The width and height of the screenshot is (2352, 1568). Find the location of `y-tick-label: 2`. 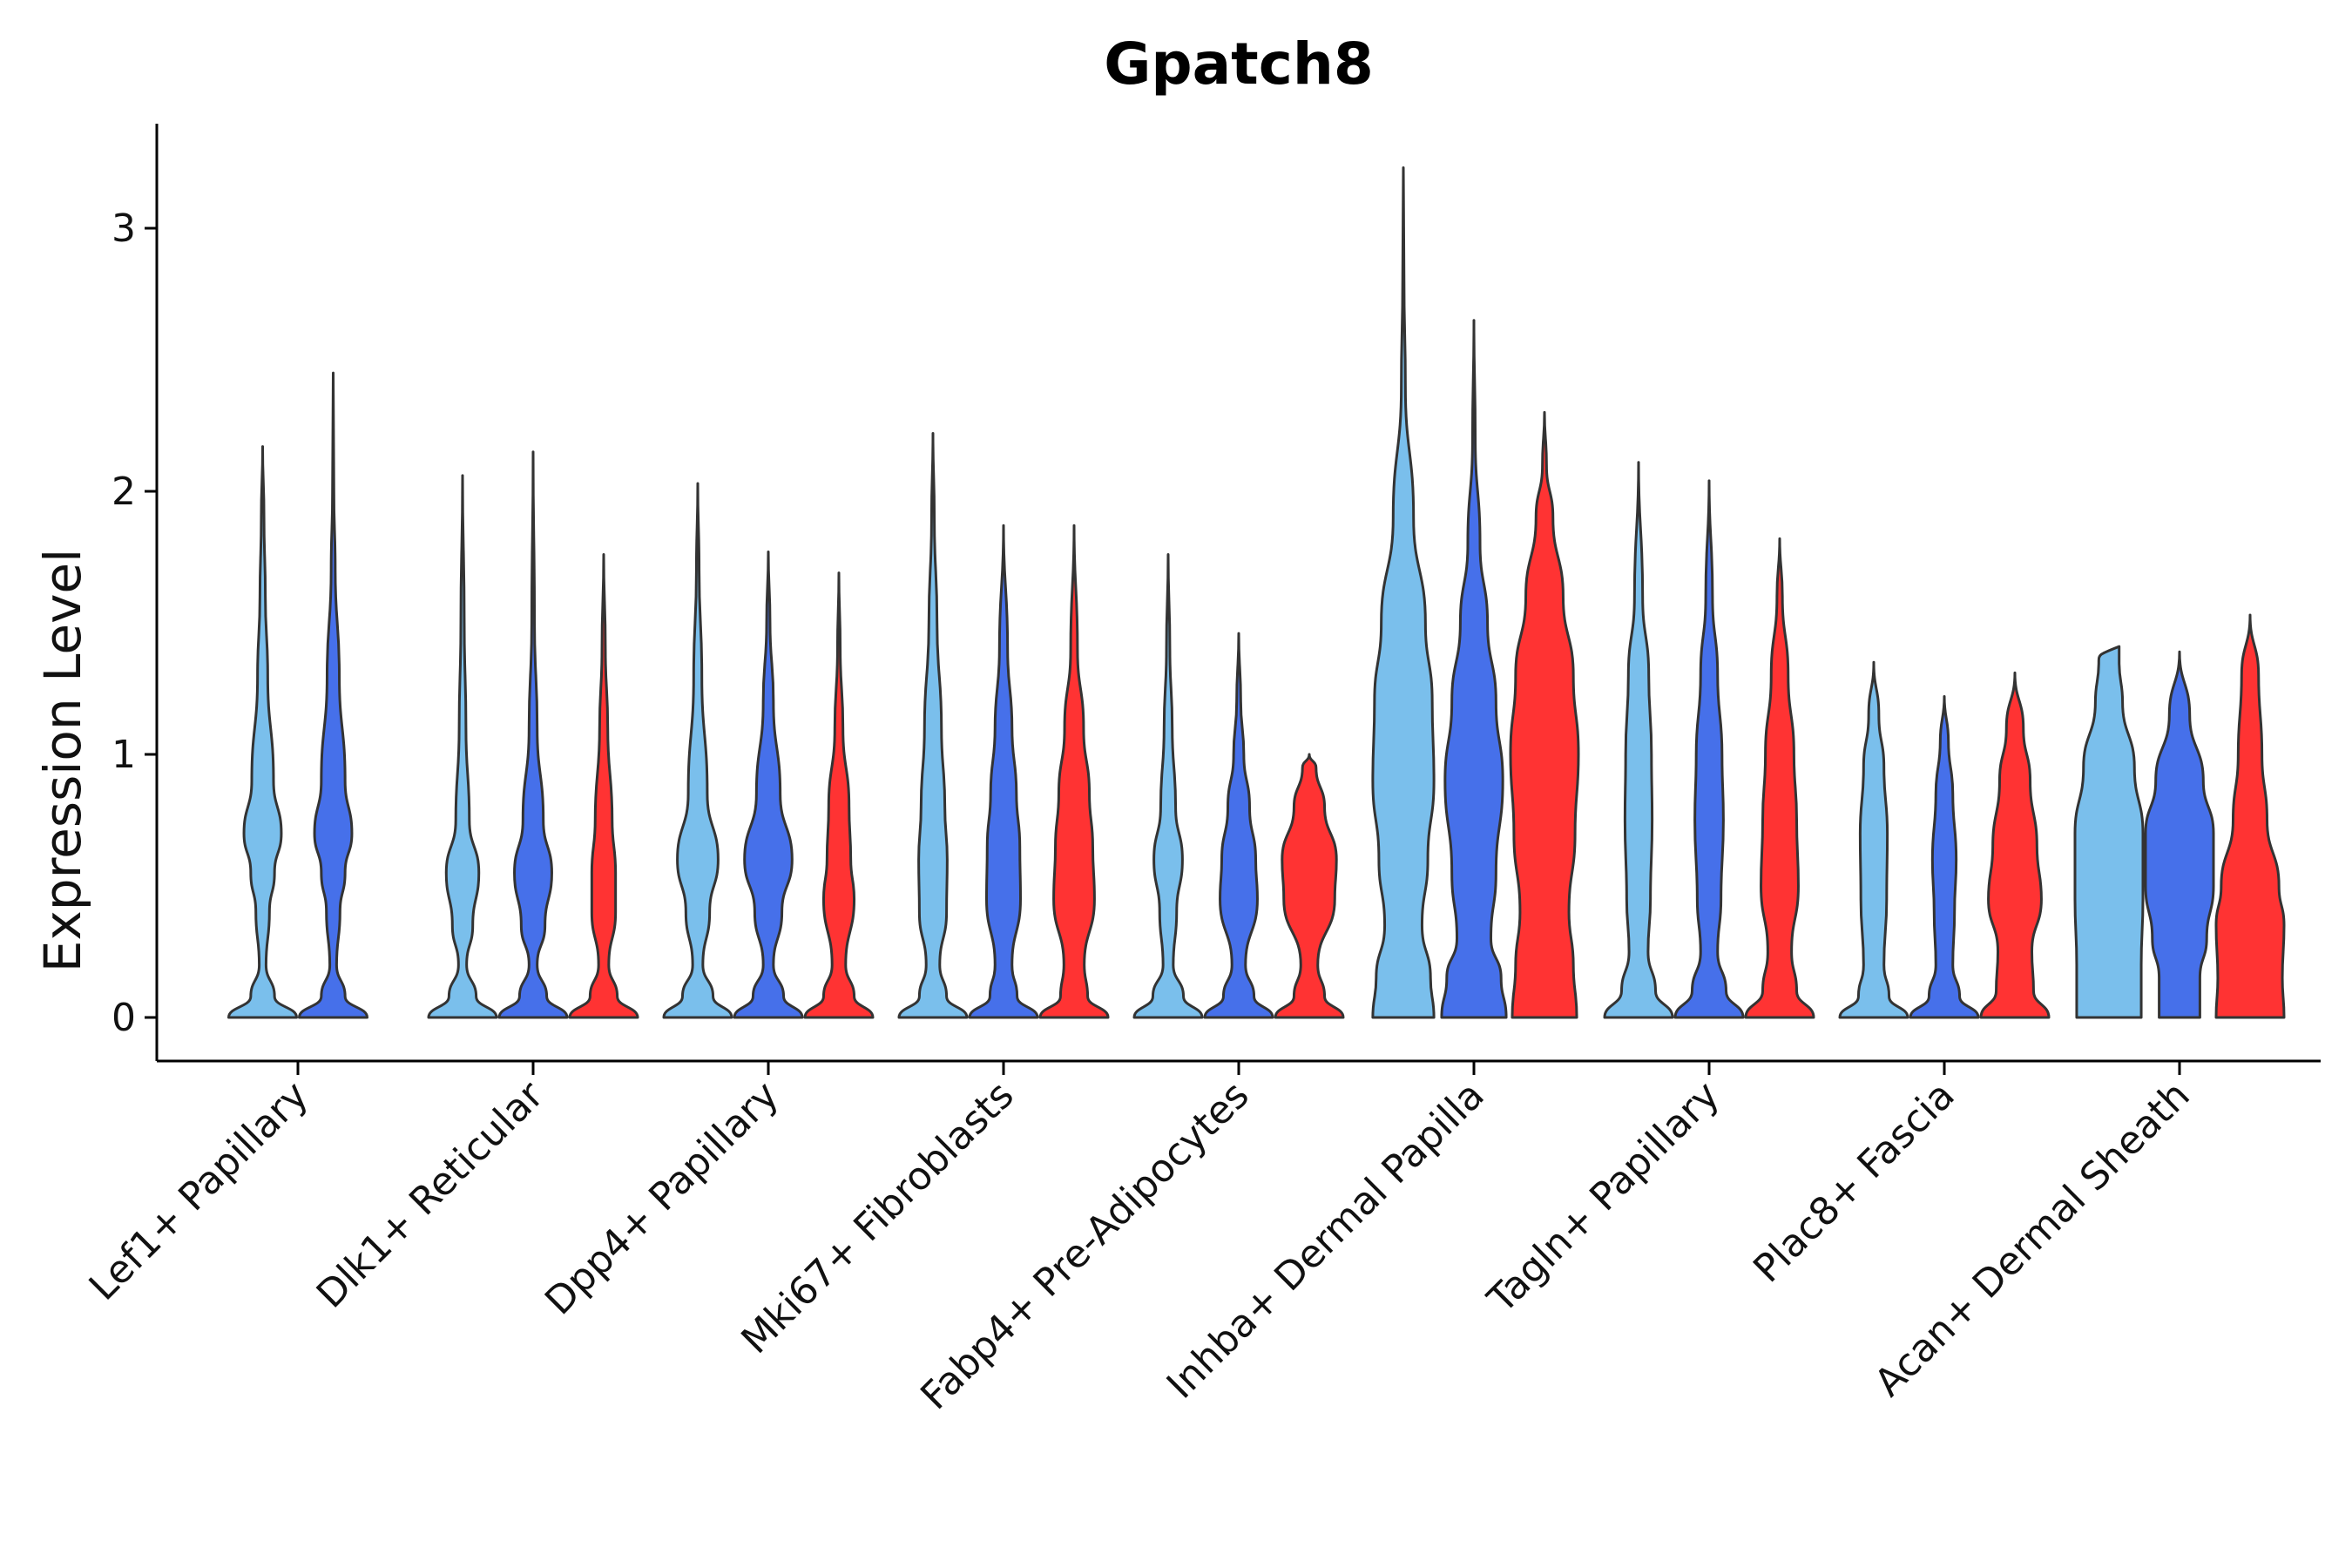

y-tick-label: 2 is located at coordinates (124, 492).